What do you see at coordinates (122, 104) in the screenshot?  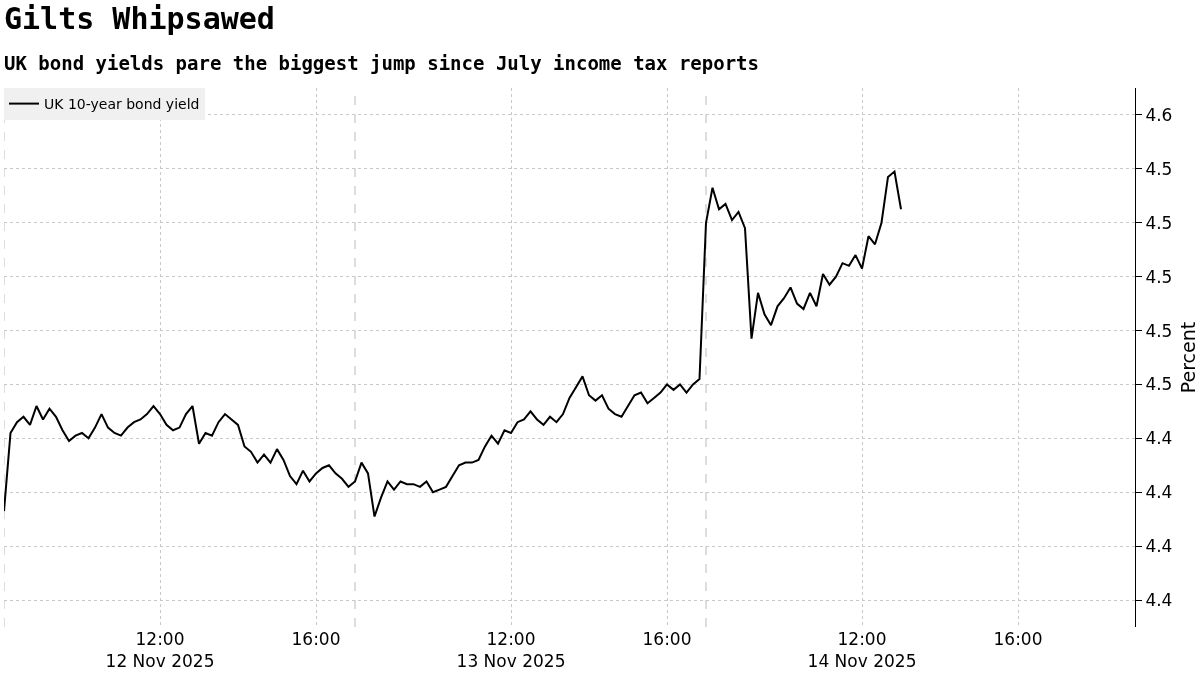 I see `legend-label: UK 10-year bond yield` at bounding box center [122, 104].